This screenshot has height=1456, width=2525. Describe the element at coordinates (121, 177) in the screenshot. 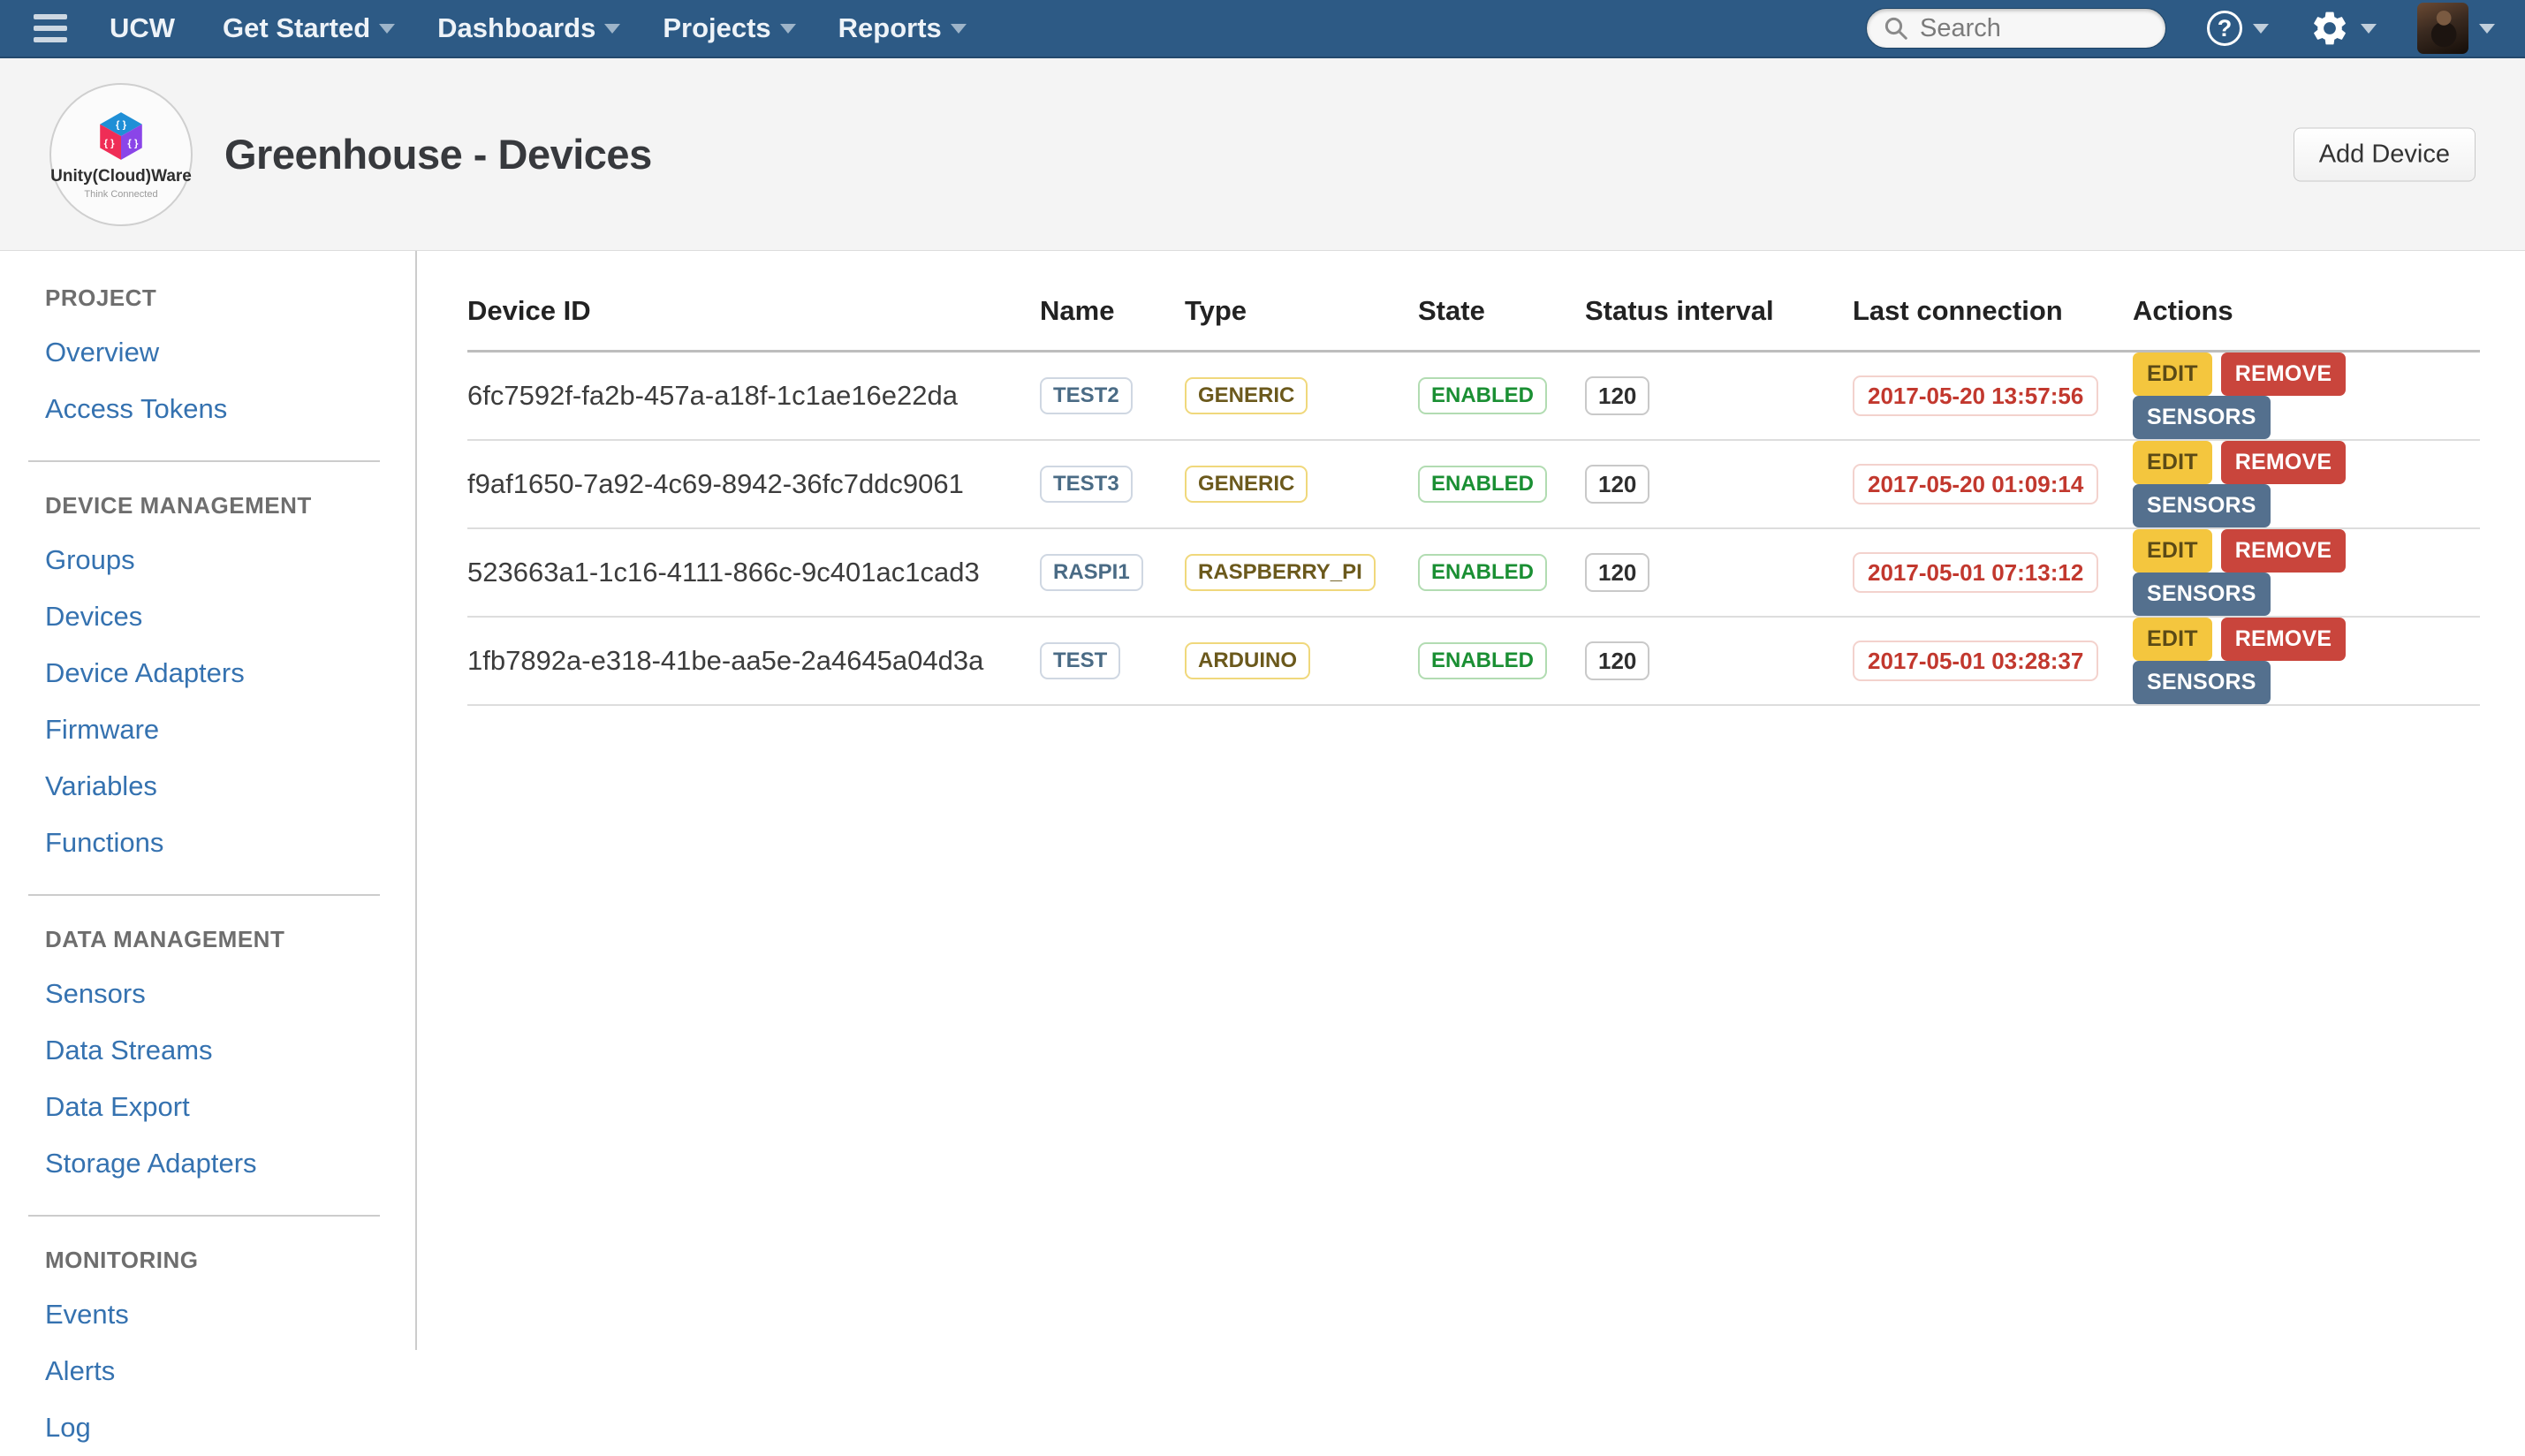

I see `logo-name: Unity(Cloud)Ware` at that location.